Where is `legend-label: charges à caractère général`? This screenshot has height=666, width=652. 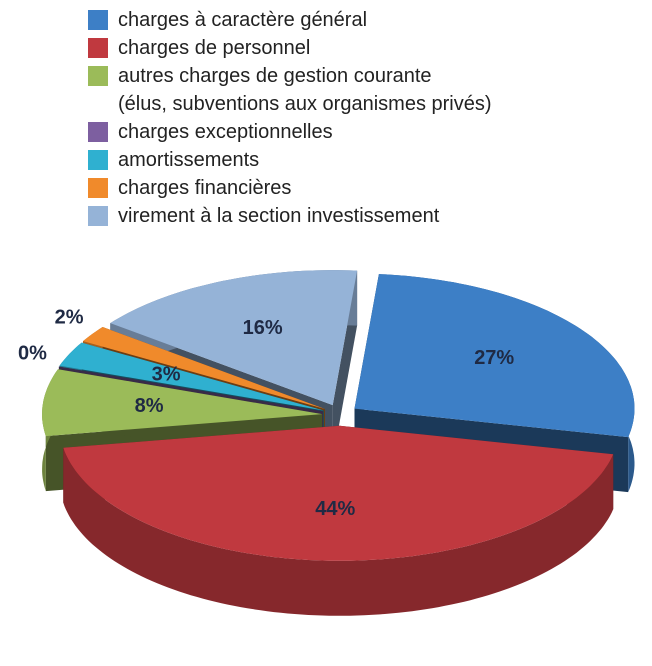
legend-label: charges à caractère général is located at coordinates (243, 20).